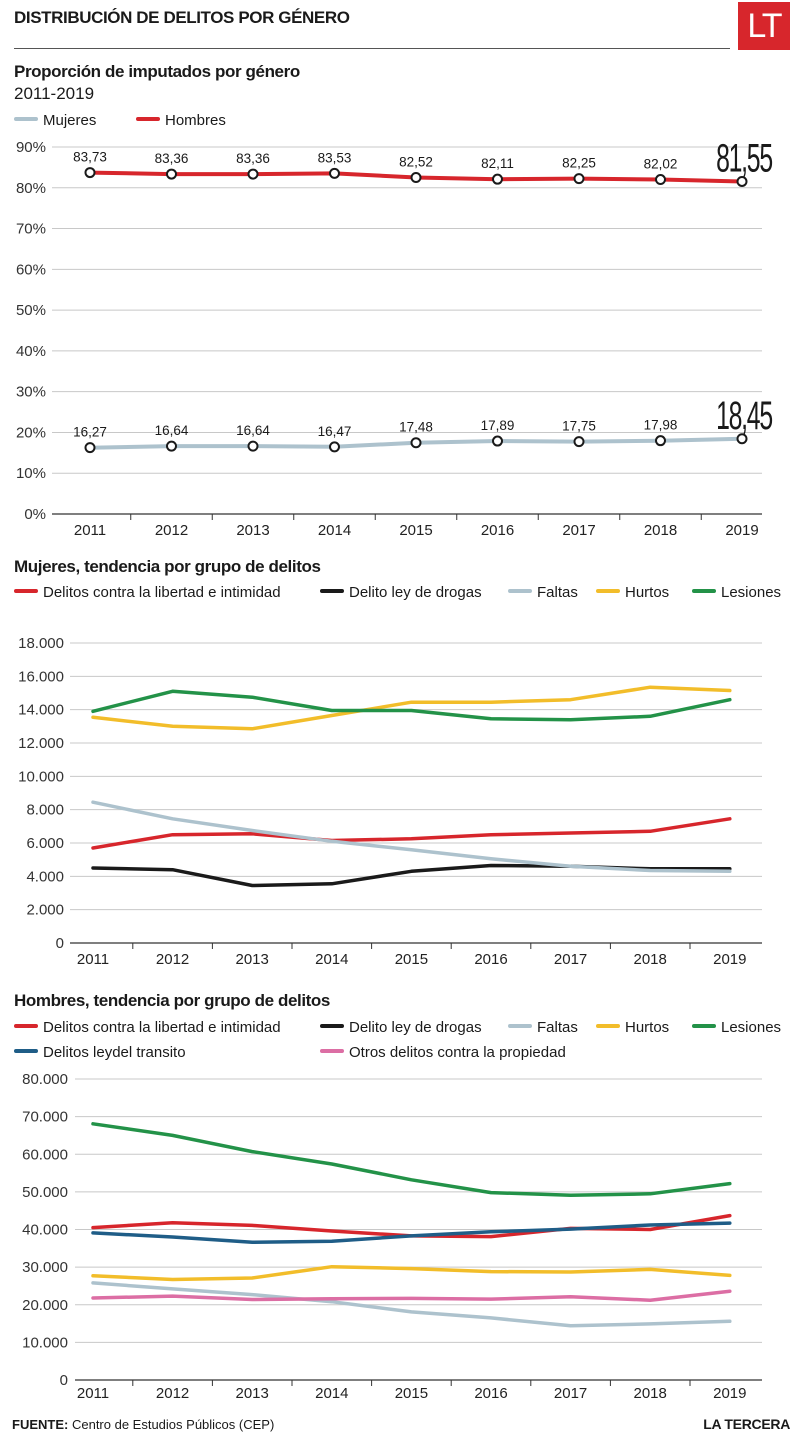 The image size is (800, 1437). Describe the element at coordinates (172, 158) in the screenshot. I see `data-label: 83,36` at that location.